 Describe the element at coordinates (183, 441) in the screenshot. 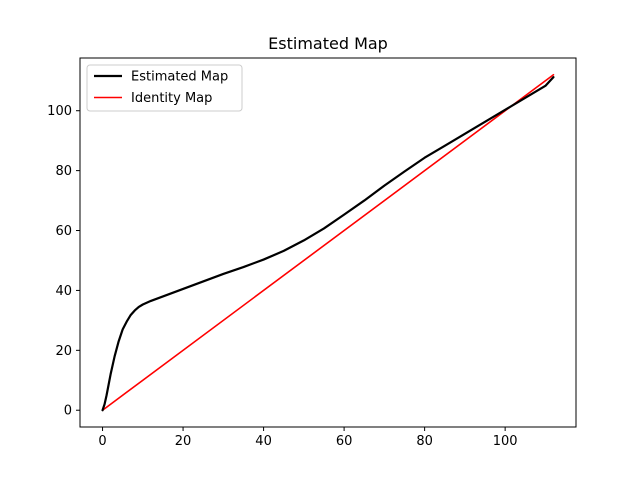

I see `x-tick-label: 20` at that location.